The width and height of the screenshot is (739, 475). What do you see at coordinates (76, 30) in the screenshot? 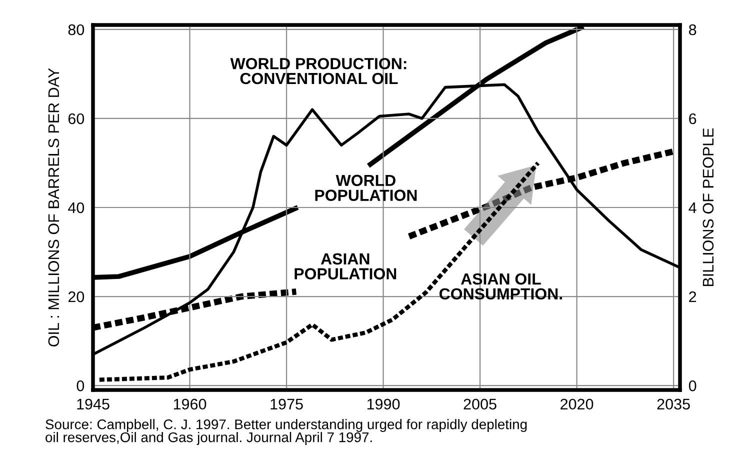
I see `y-tick-label: 80` at bounding box center [76, 30].